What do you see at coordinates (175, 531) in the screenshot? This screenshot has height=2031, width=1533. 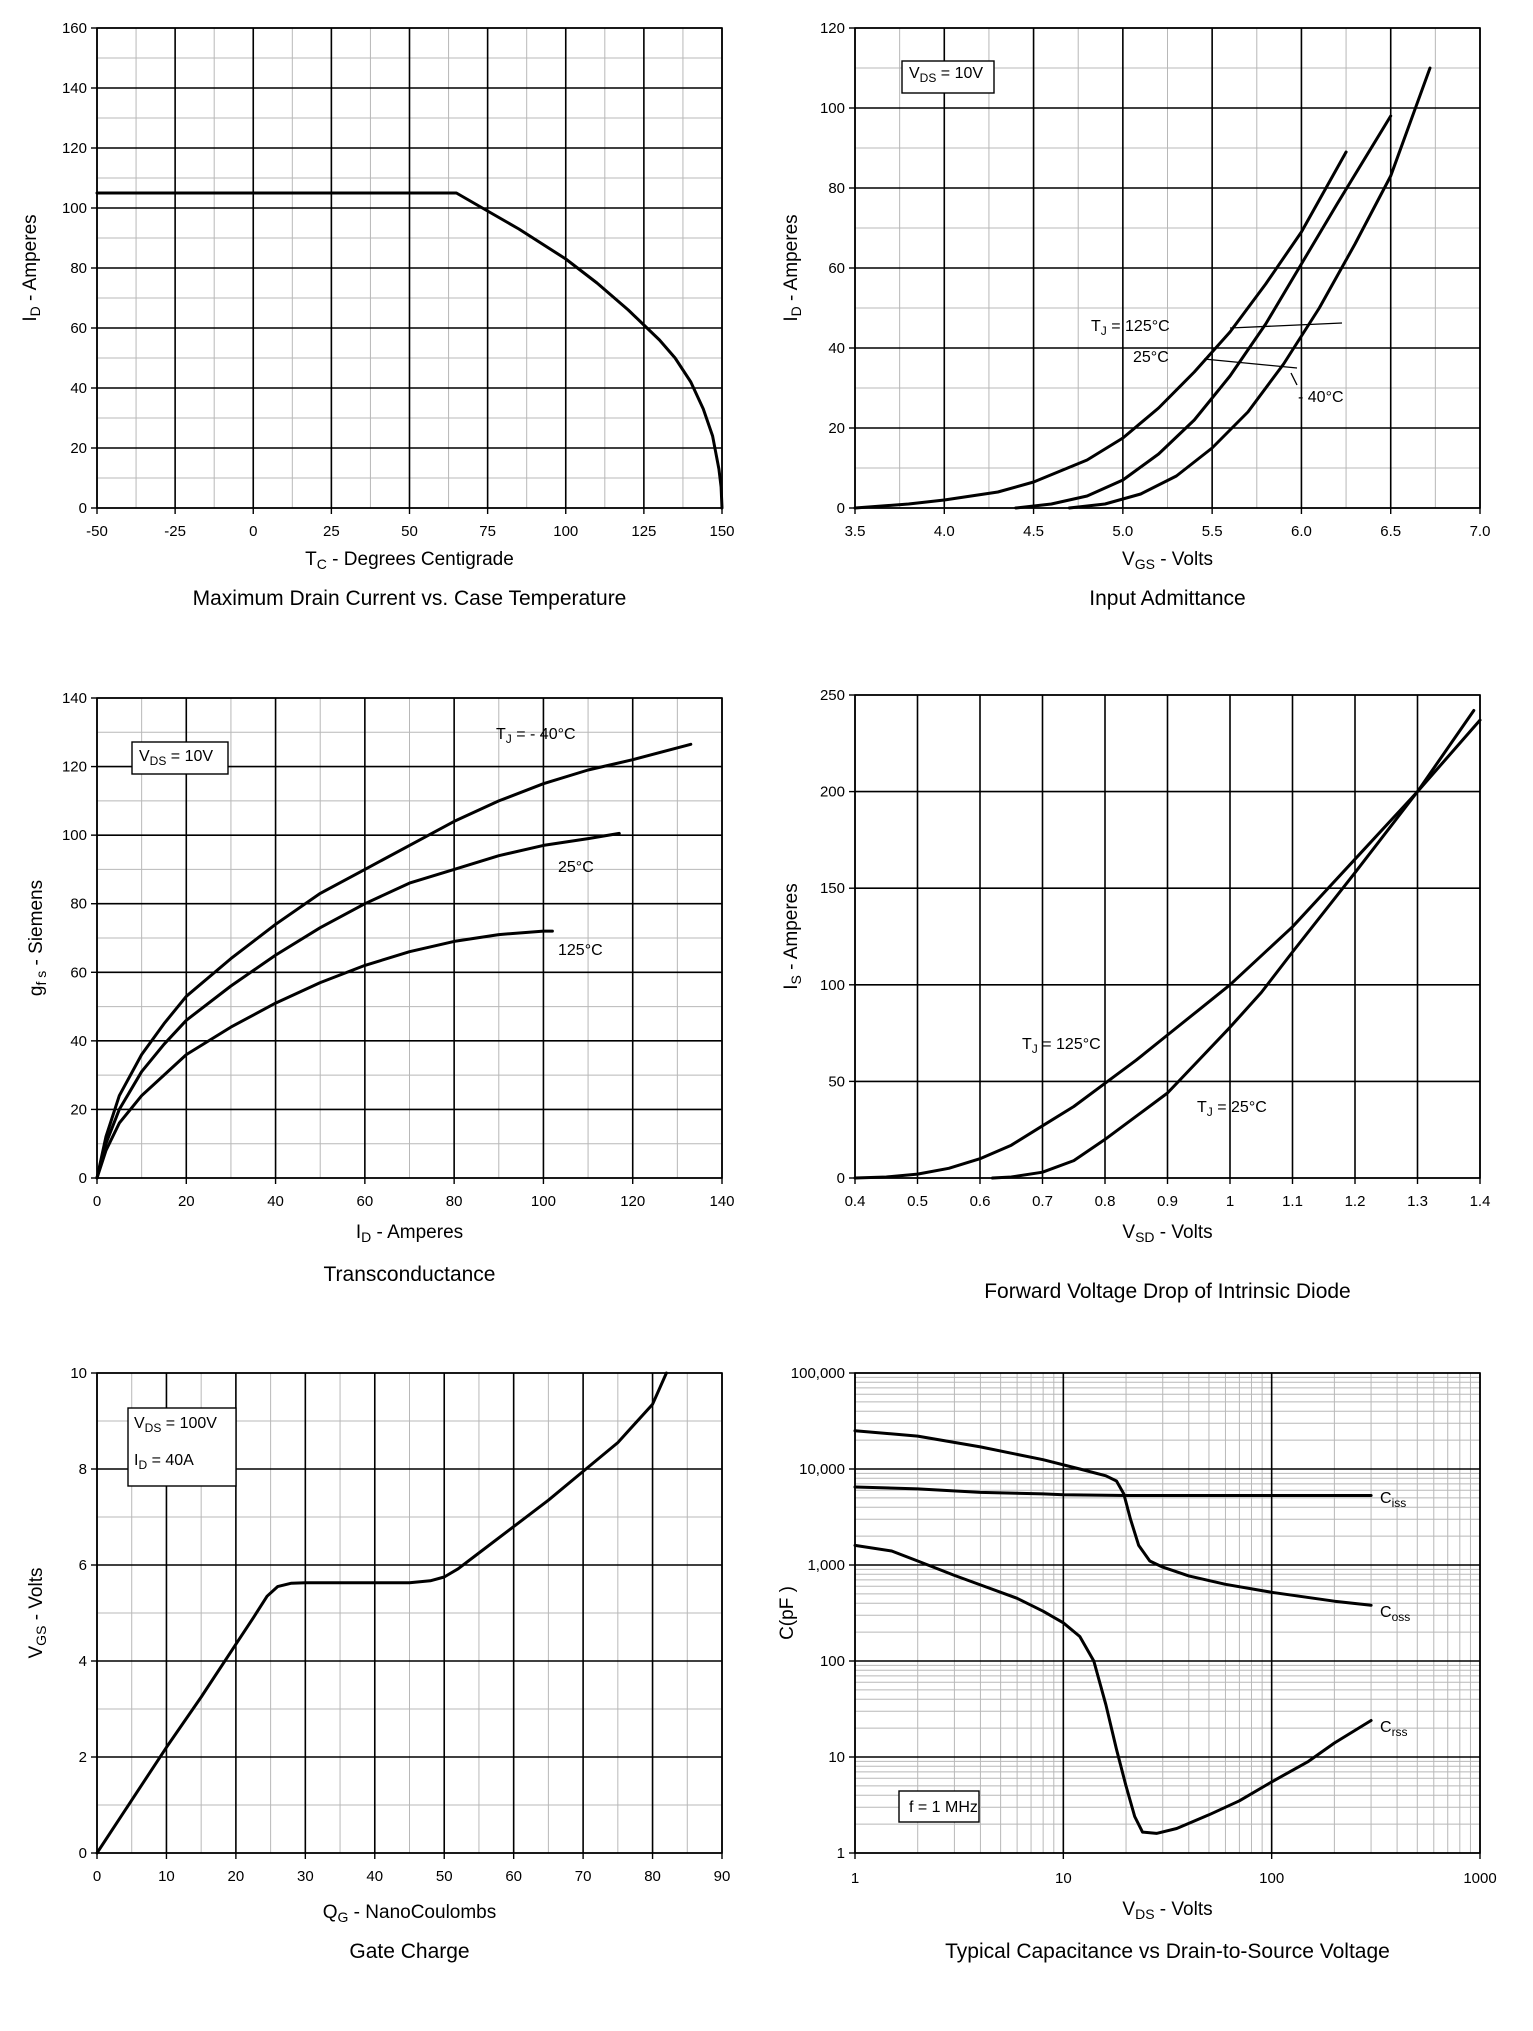 I see `x-tick-label: -25` at bounding box center [175, 531].